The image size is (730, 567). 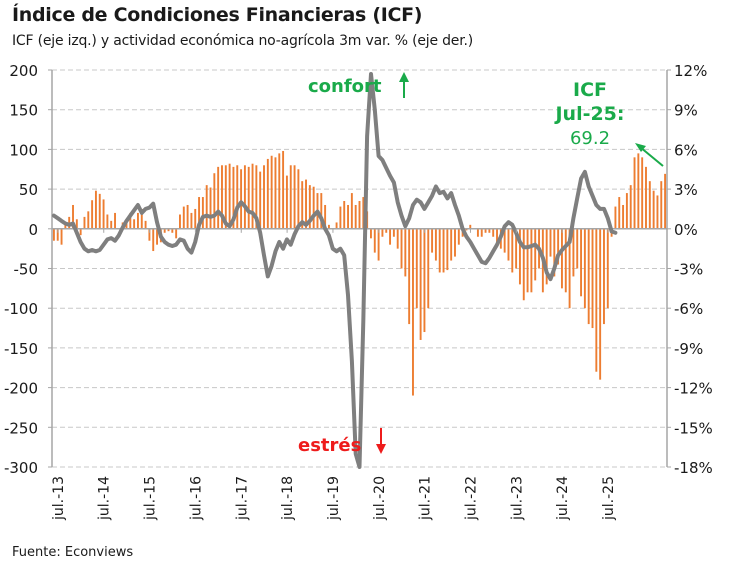 I want to click on x-tick-label: jul.-14, so click(x=105, y=498).